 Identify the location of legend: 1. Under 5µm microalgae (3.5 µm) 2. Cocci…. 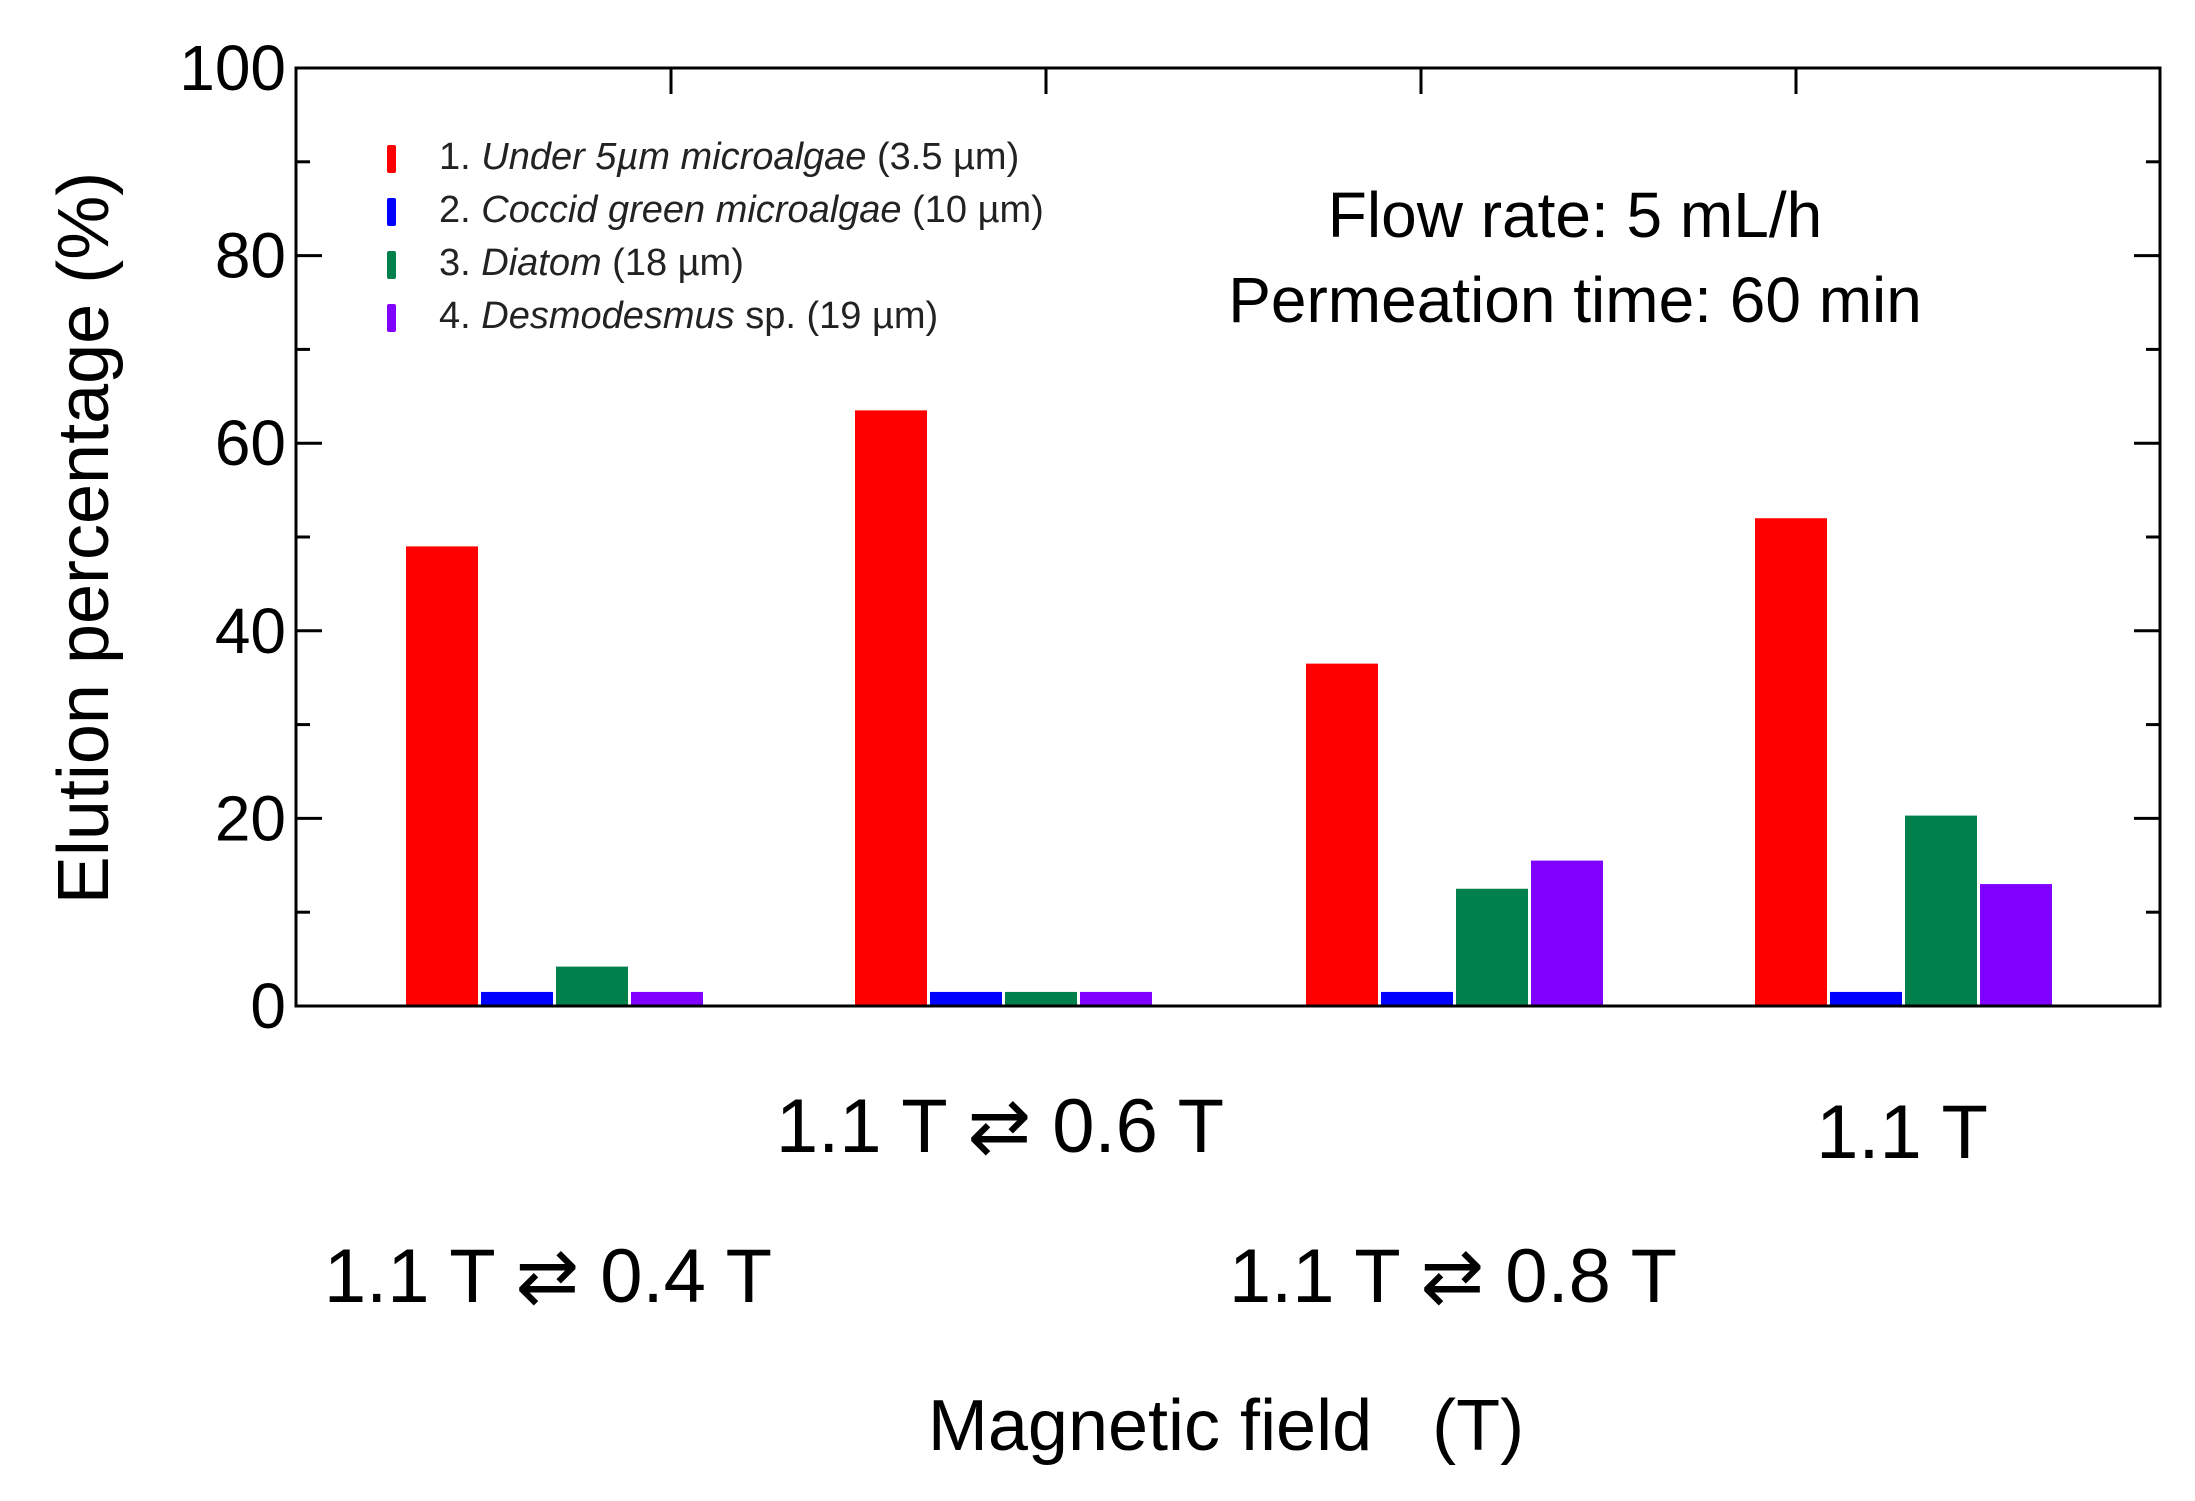
(715, 236).